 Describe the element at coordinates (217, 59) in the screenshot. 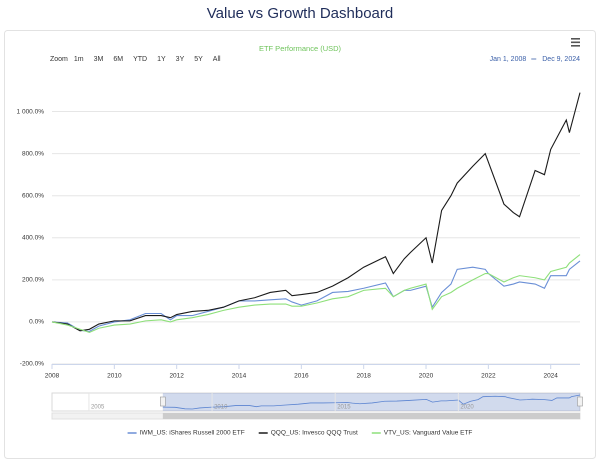

I see `range-button: All` at that location.